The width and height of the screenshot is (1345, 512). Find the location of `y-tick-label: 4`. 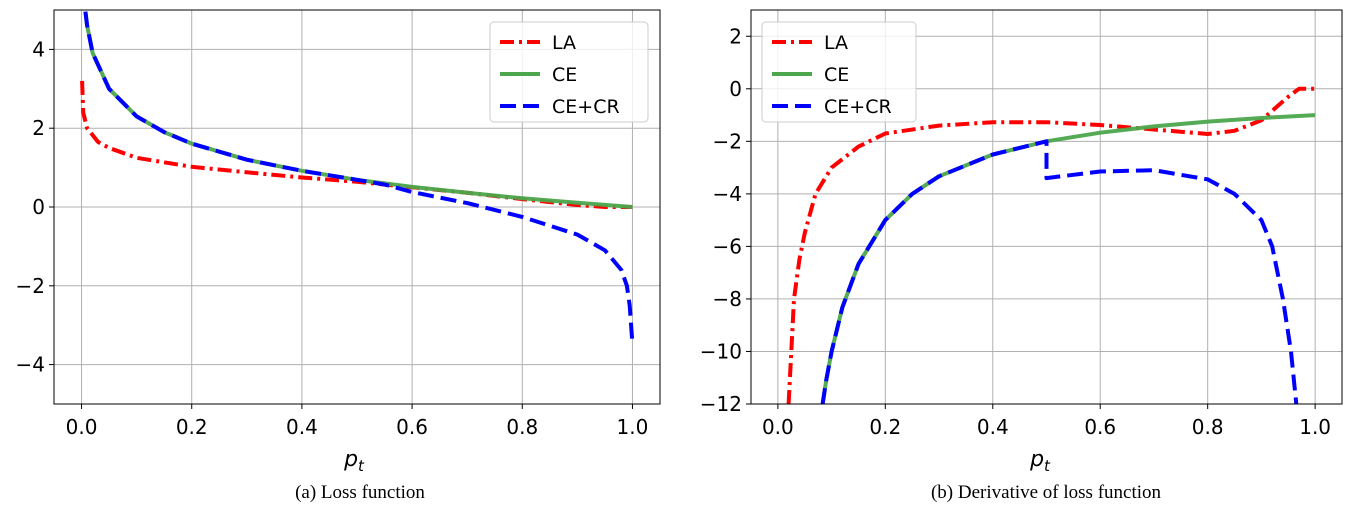

y-tick-label: 4 is located at coordinates (38, 49).